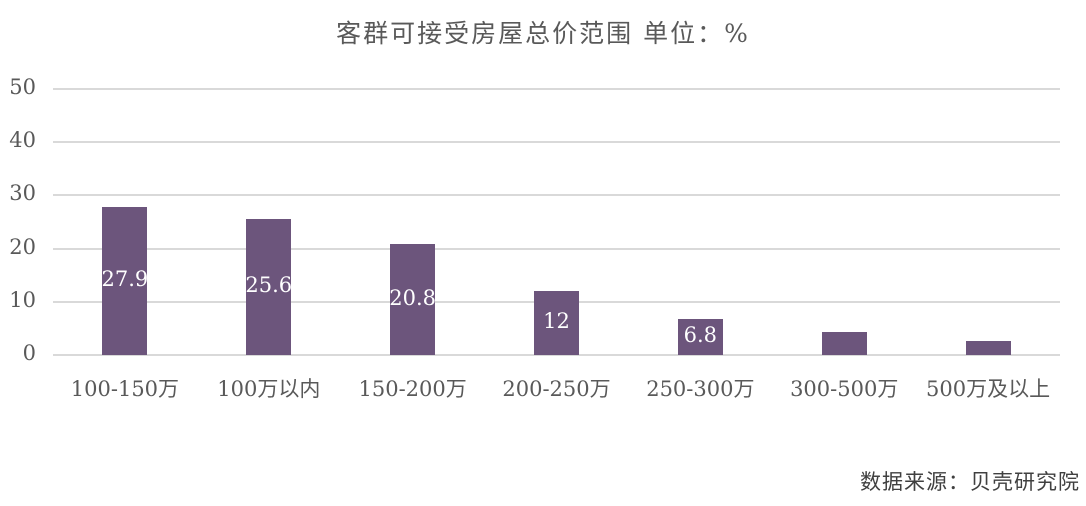  I want to click on data-source-note: 数据来源：贝壳研究院, so click(970, 482).